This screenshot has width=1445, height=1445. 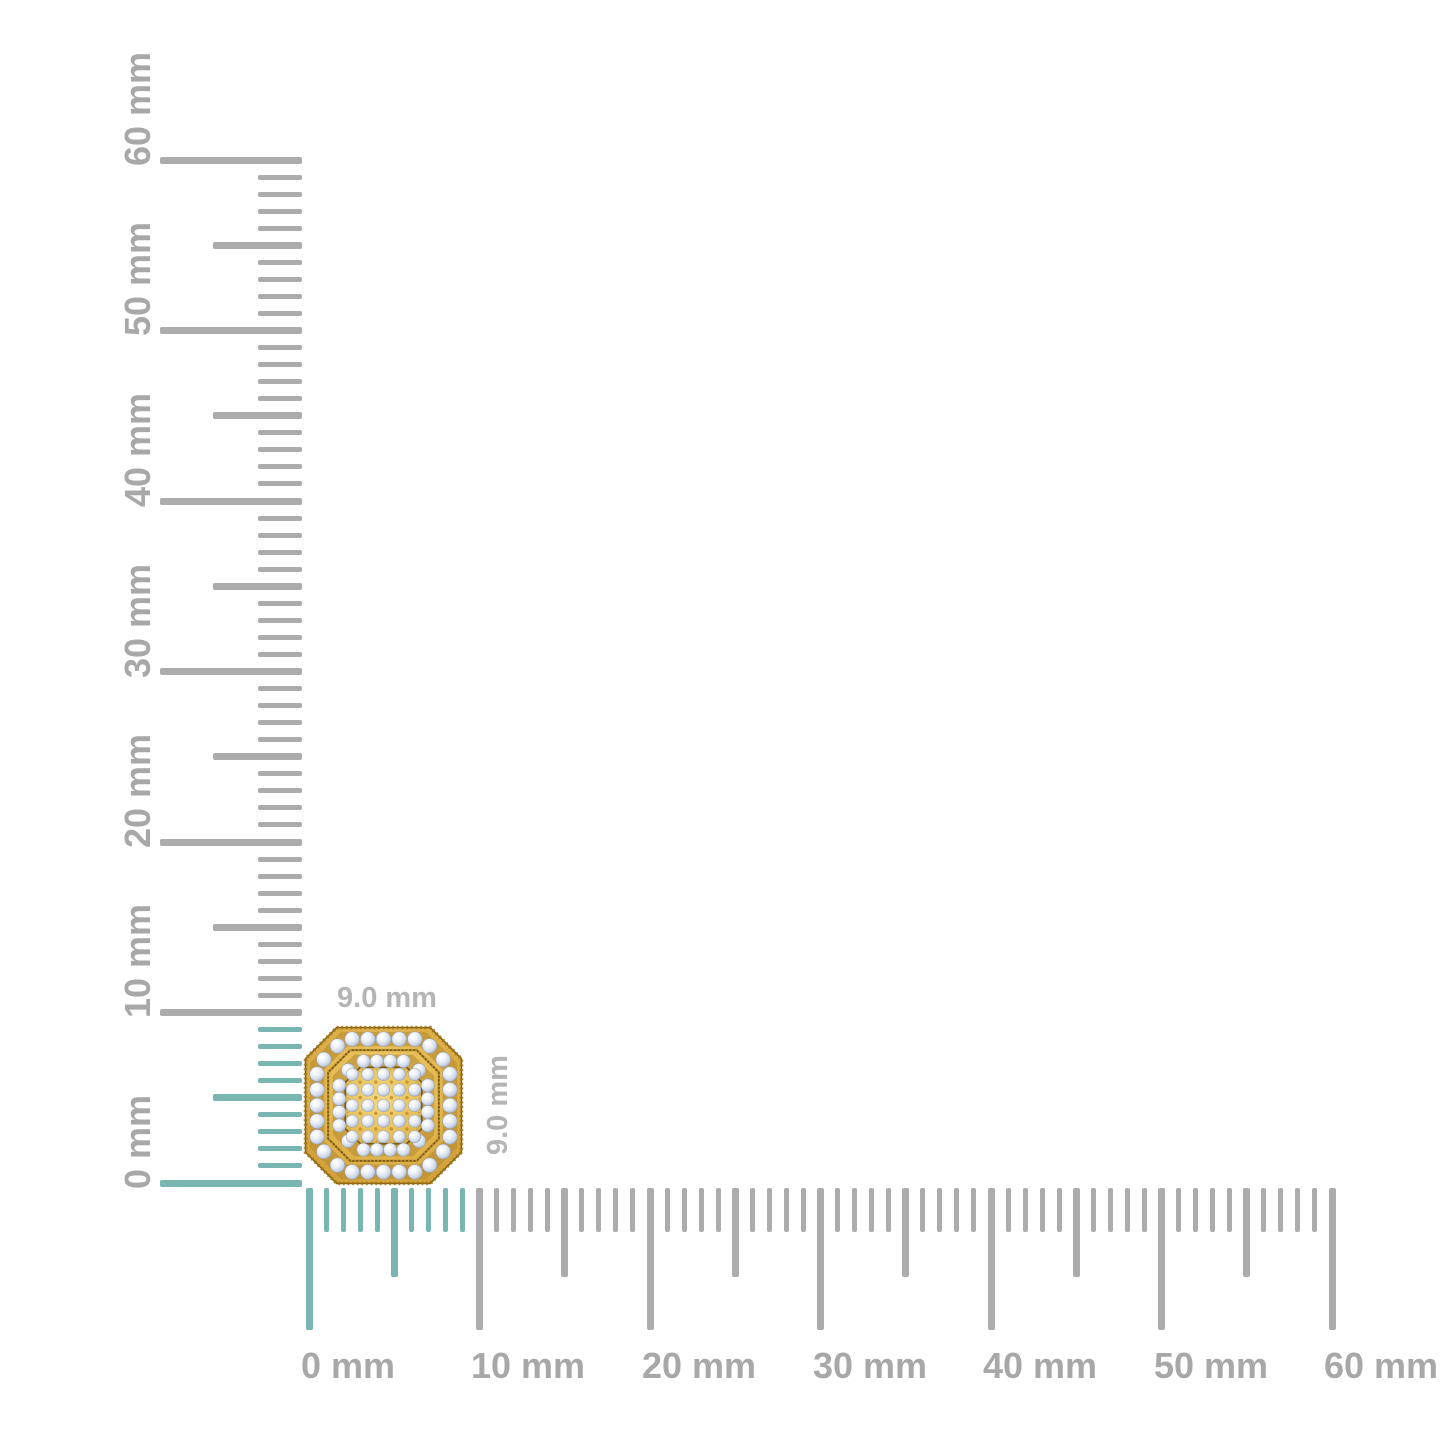 What do you see at coordinates (137, 449) in the screenshot?
I see `vertical-ruler-label-40mm: 40 mm` at bounding box center [137, 449].